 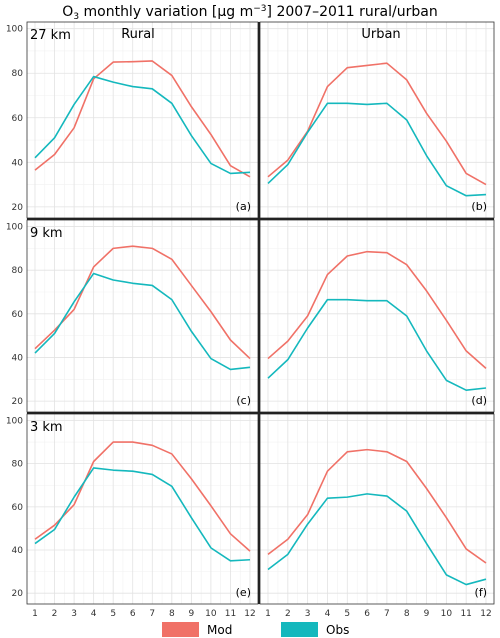 I want to click on panel-f: (f), so click(x=377, y=509).